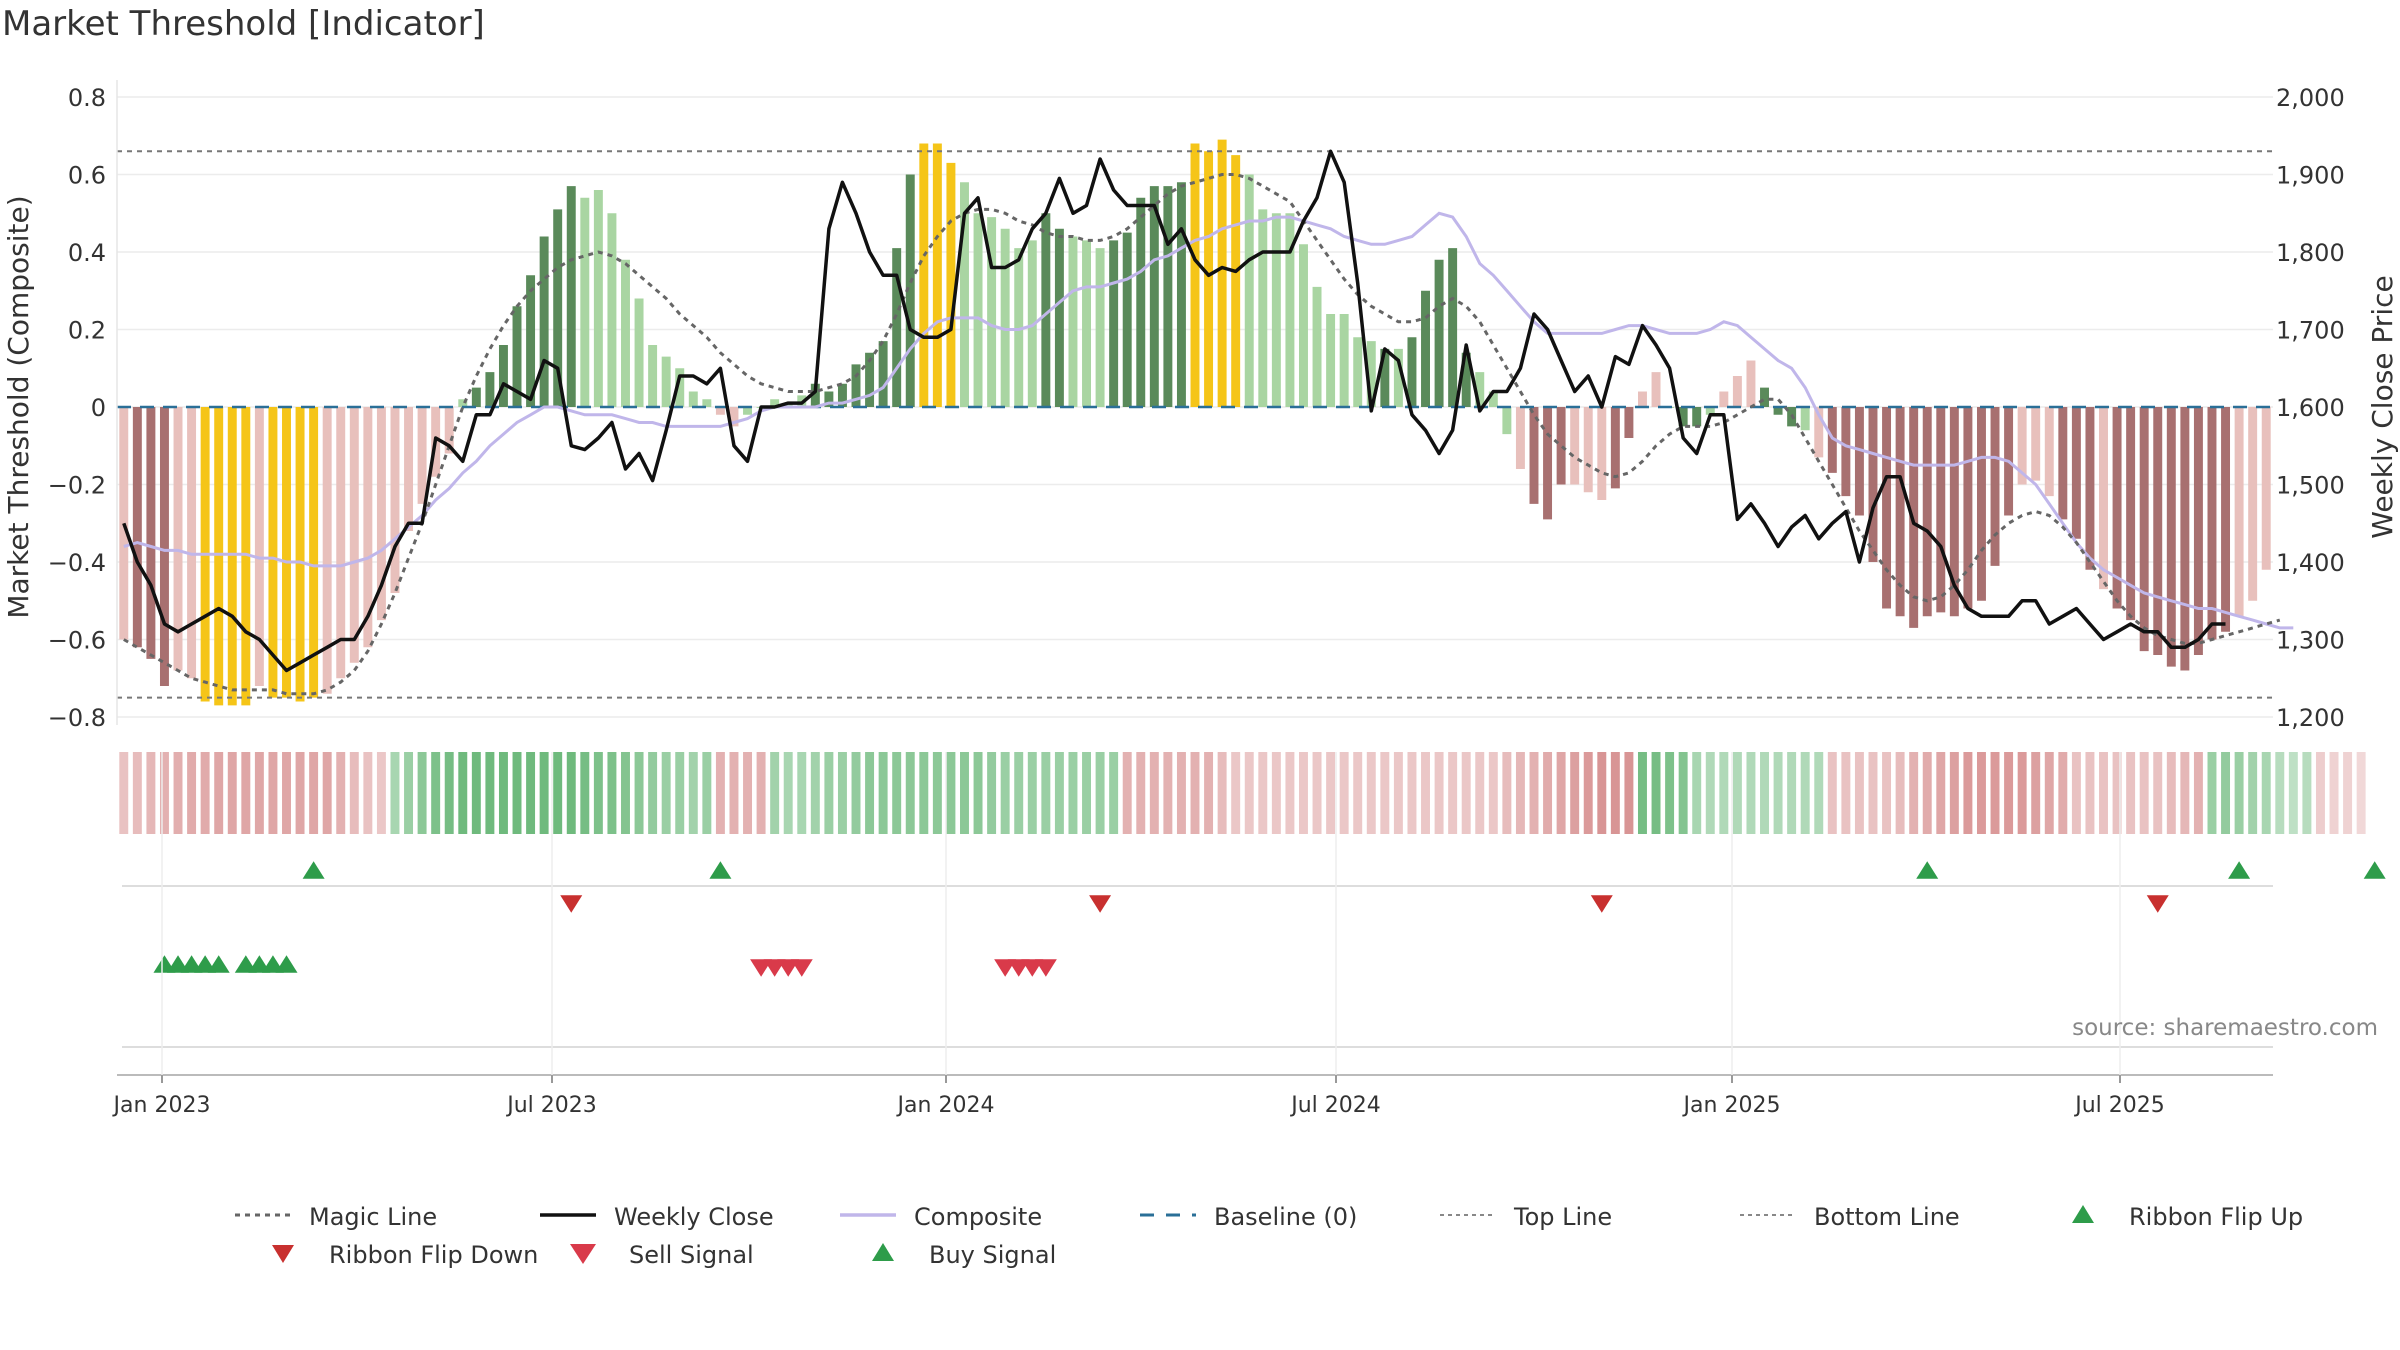 The height and width of the screenshot is (1350, 2400). Describe the element at coordinates (2216, 1217) in the screenshot. I see `legend-label: Ribbon Flip Up` at that location.